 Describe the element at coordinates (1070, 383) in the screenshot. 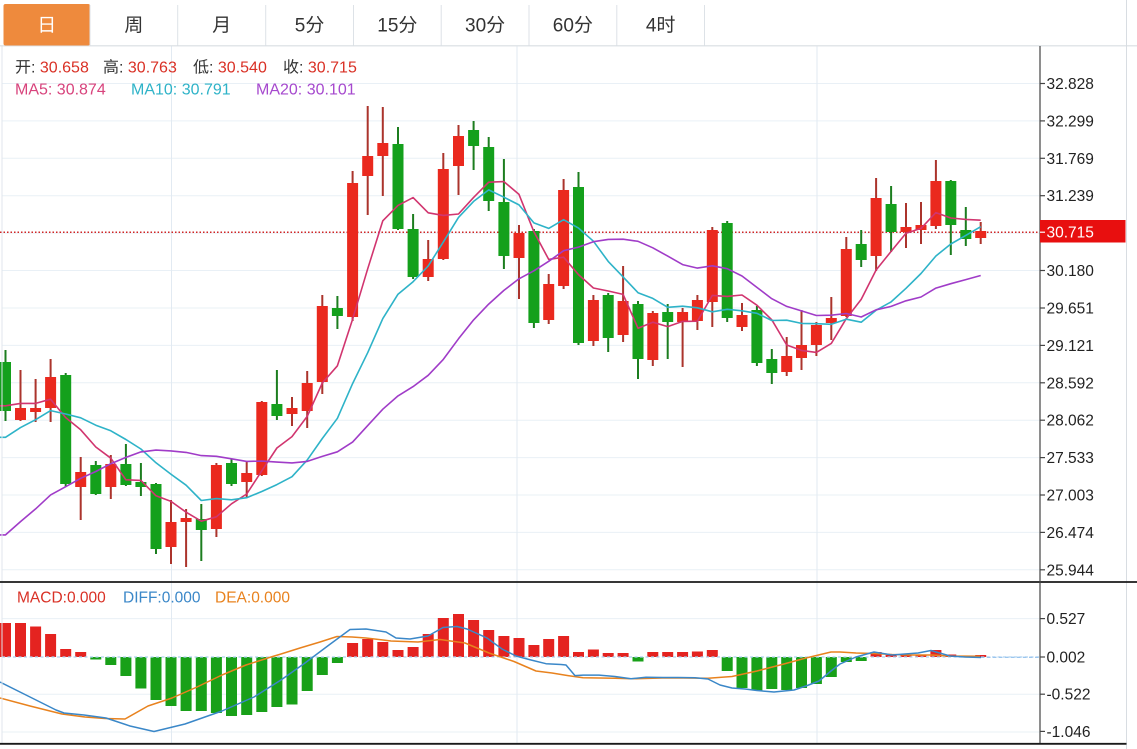

I see `svg-text: 28.592` at that location.